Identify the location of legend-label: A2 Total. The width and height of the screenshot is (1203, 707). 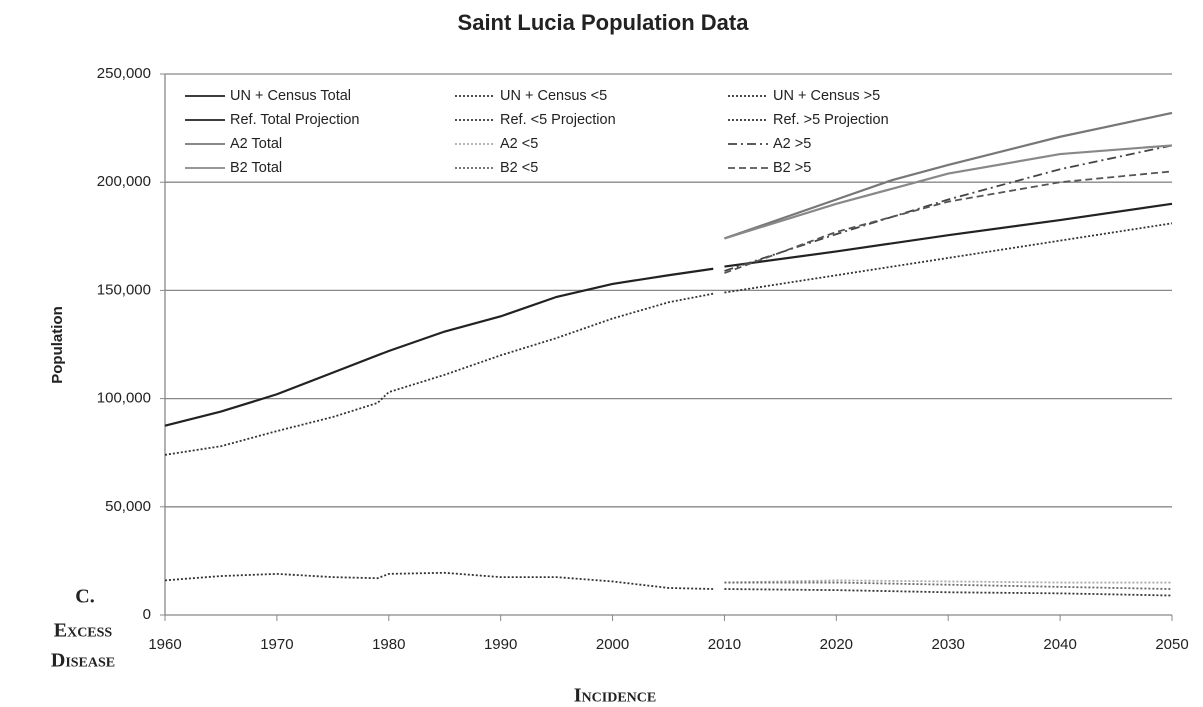
(256, 144).